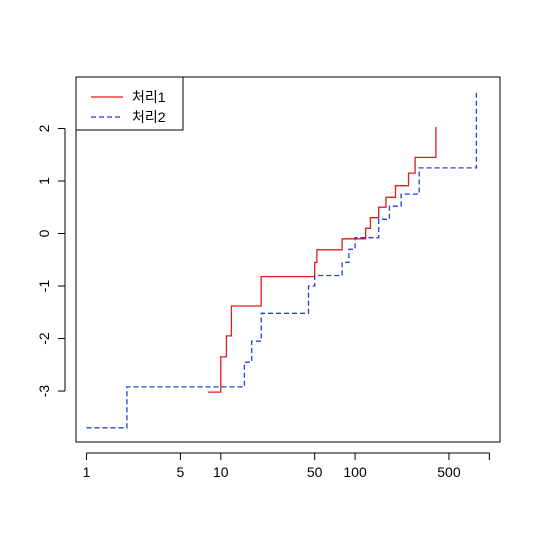 This screenshot has height=539, width=540. What do you see at coordinates (44, 128) in the screenshot?
I see `y-tick-label: 2` at bounding box center [44, 128].